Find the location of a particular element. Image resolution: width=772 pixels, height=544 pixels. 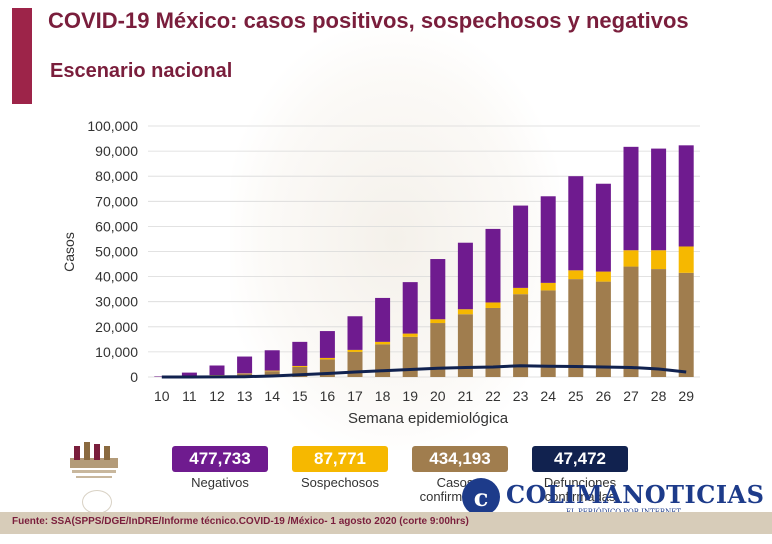

x-axis-ticks: 10 11 12 13 14 15 16 17 18 19 20 21 22 23 24 25 26 27 28 29 is located at coordinates (424, 396).